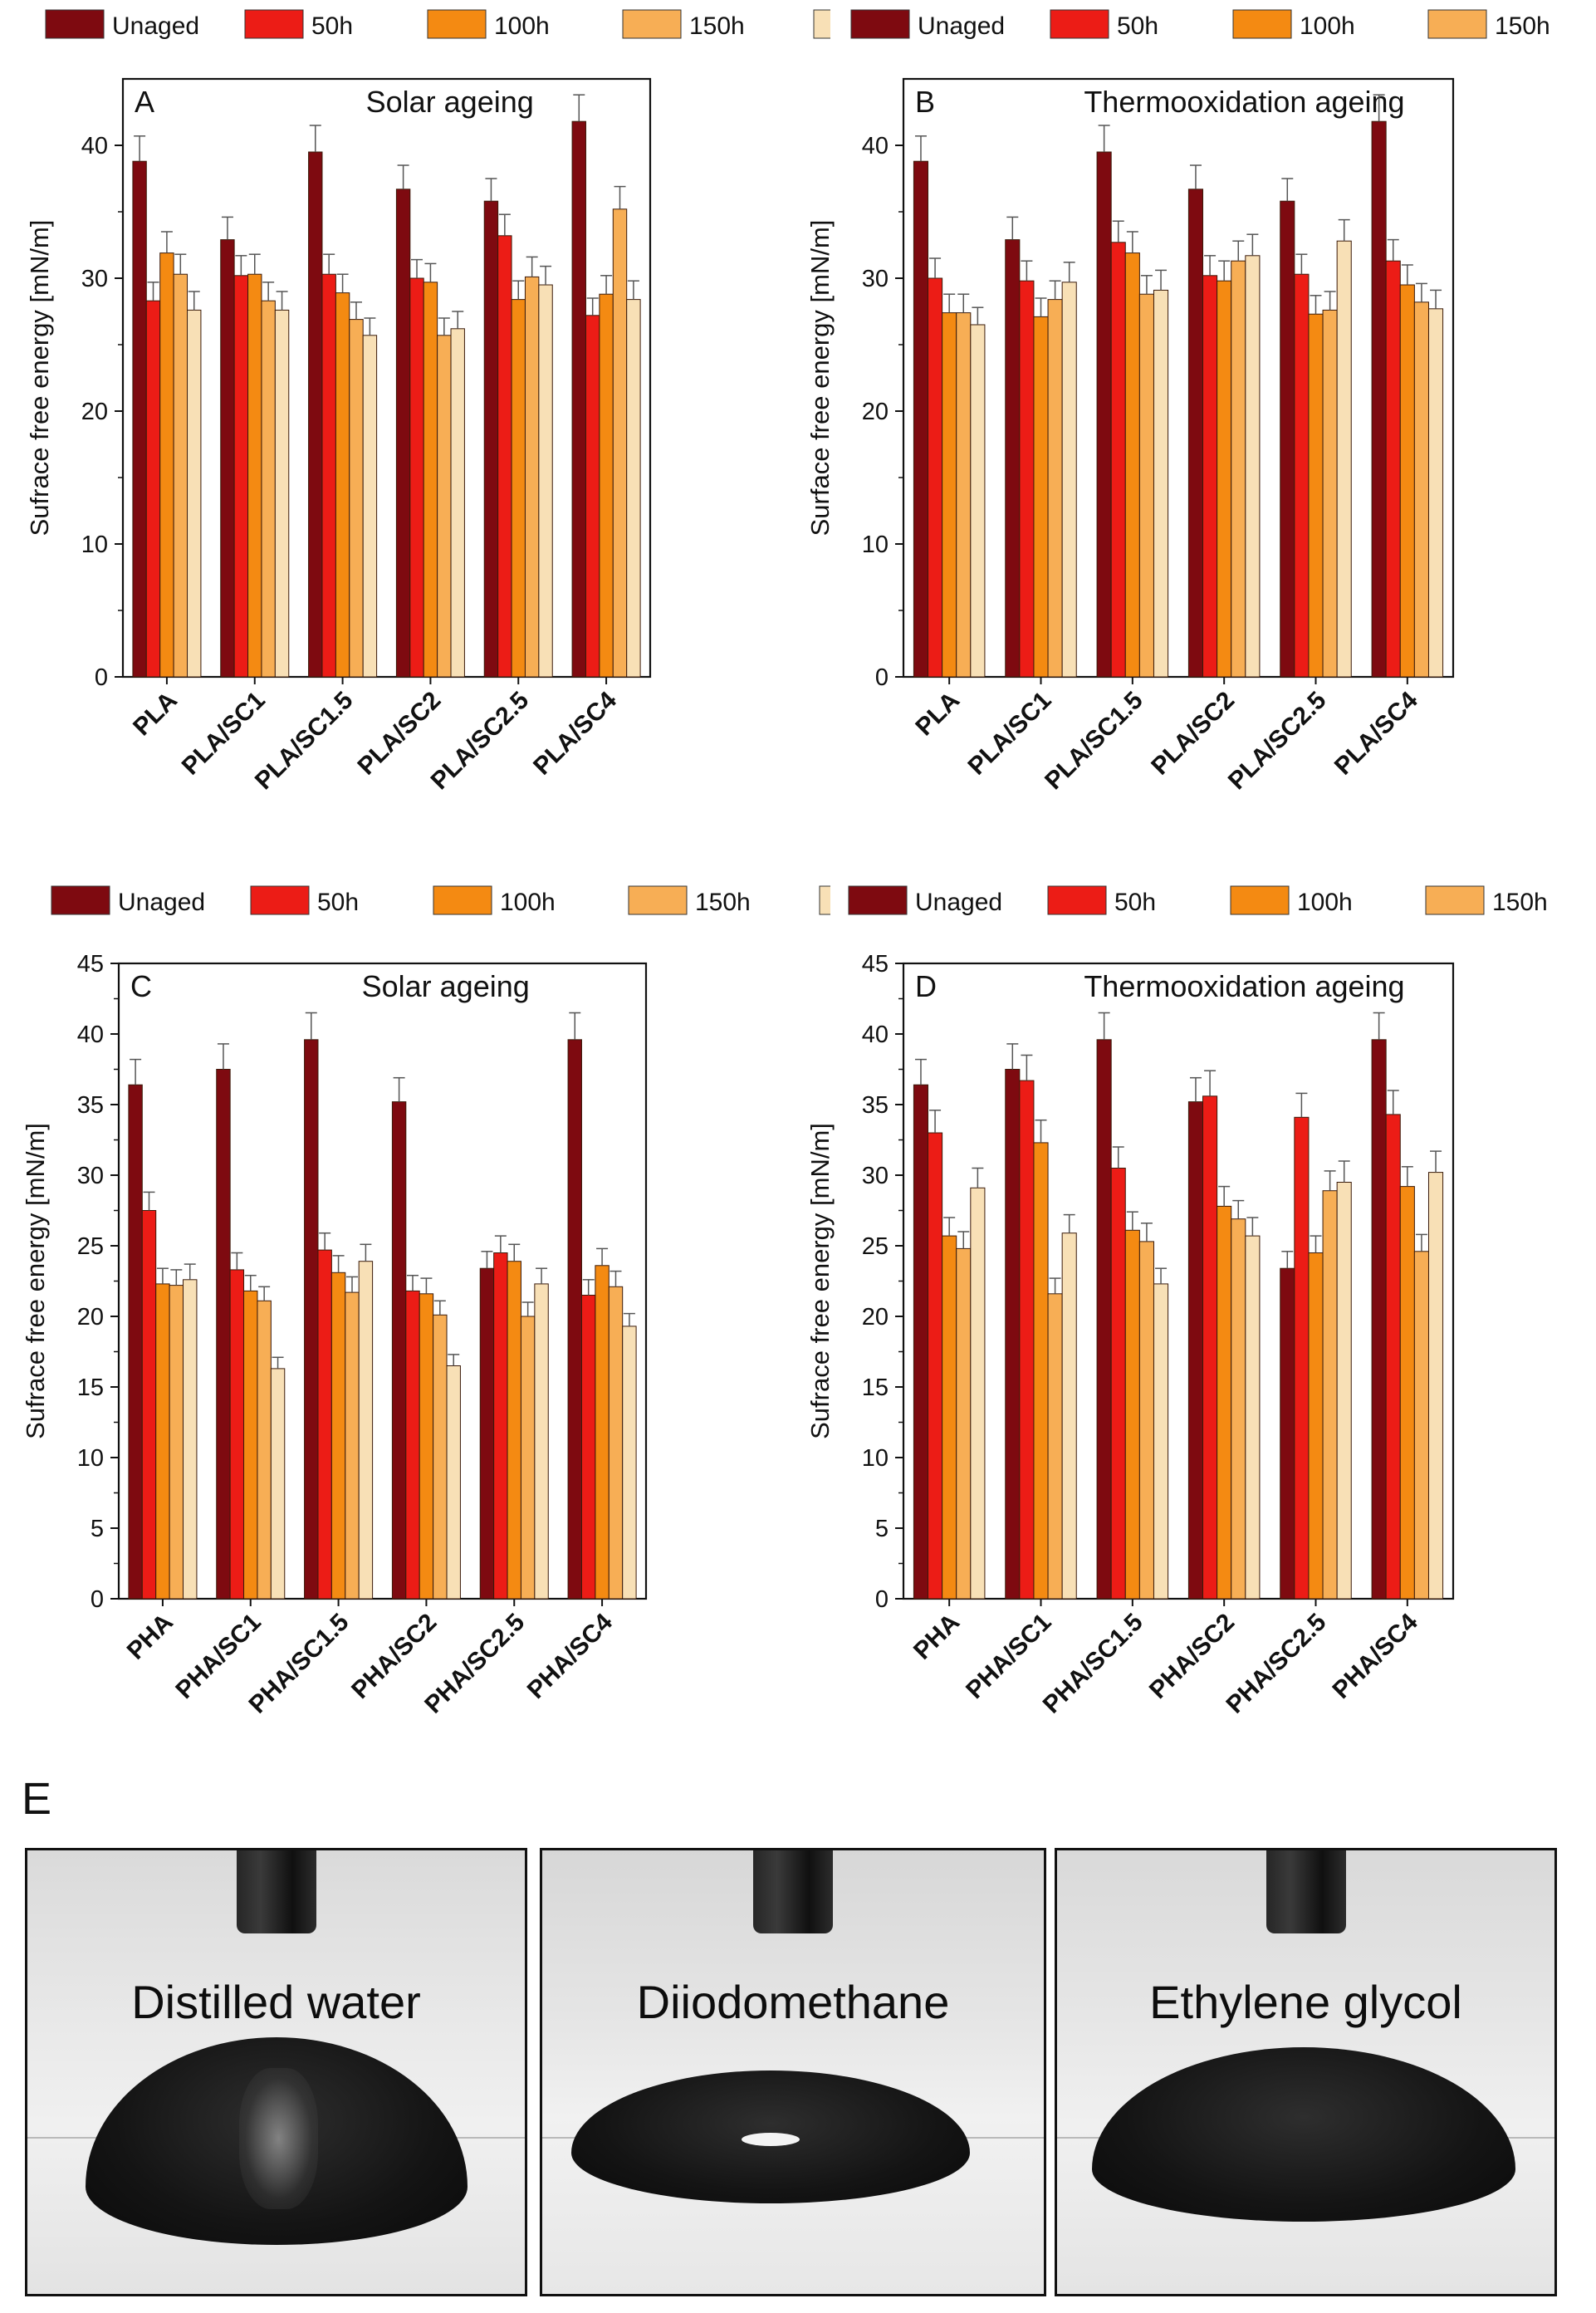 The height and width of the screenshot is (2313, 1596). Describe the element at coordinates (926, 986) in the screenshot. I see `panel-letter: D` at that location.